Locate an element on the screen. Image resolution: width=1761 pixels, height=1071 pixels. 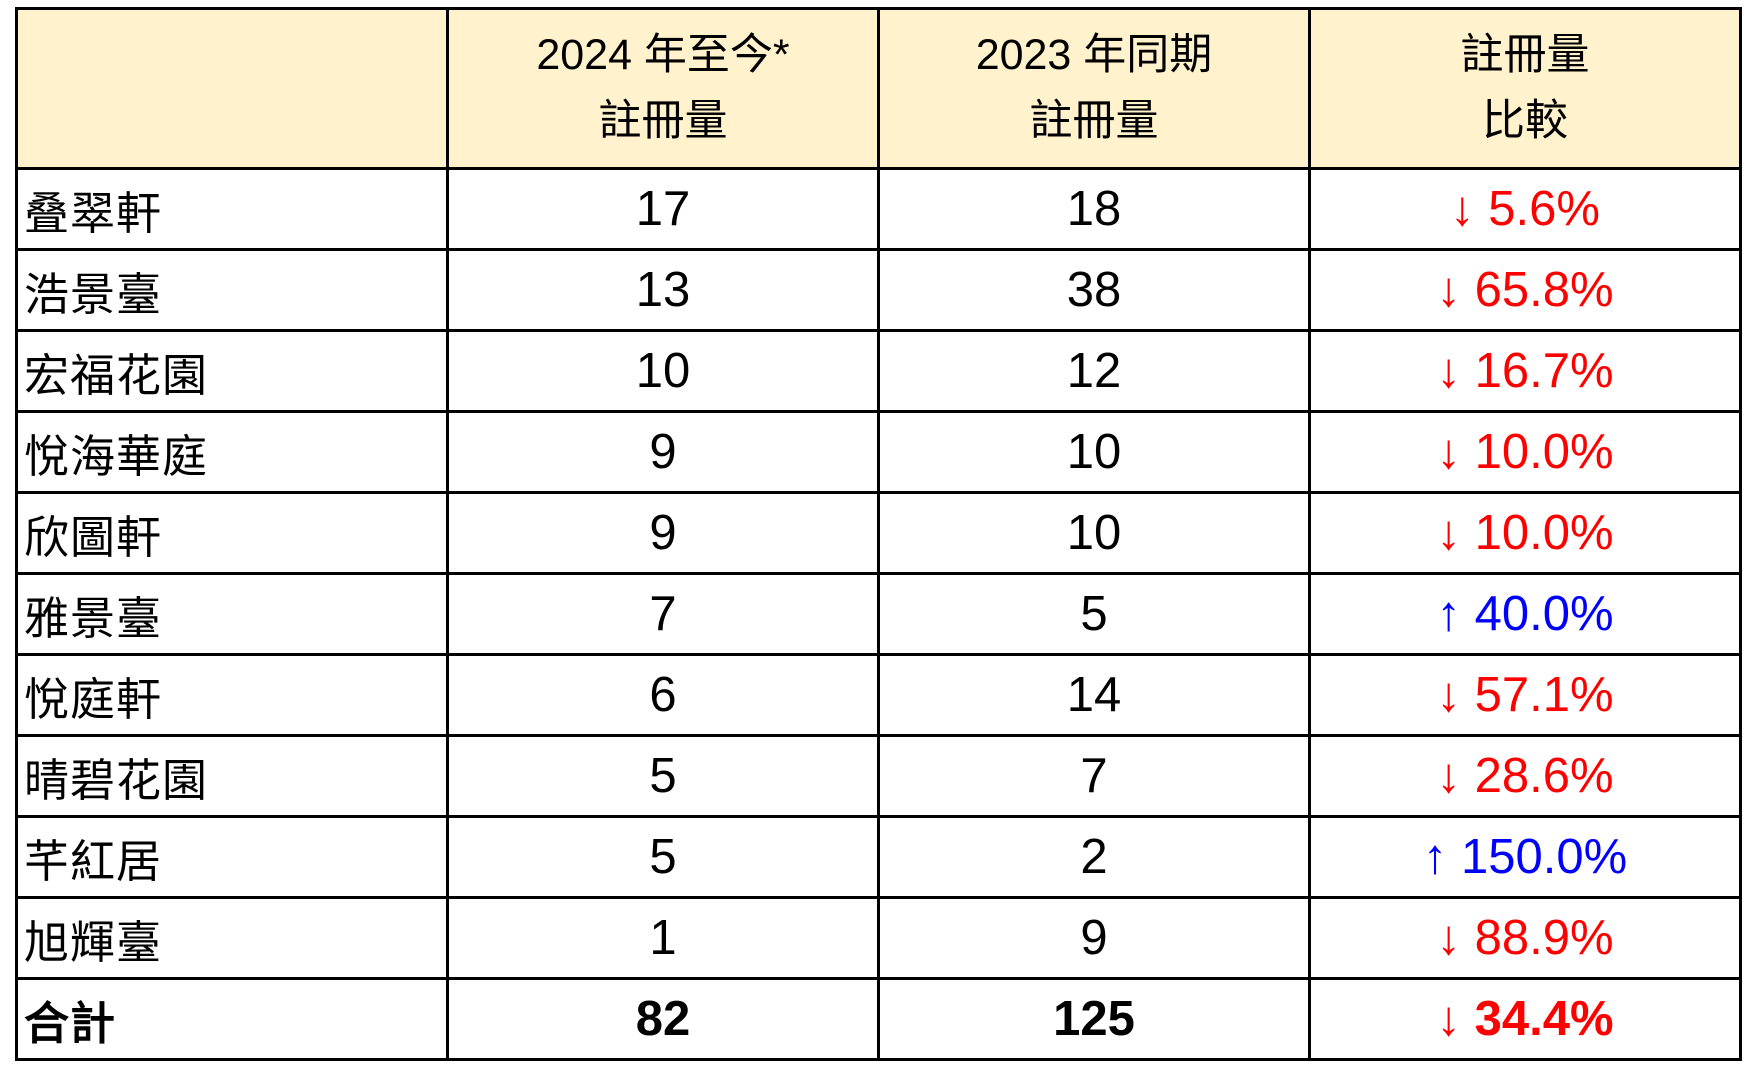
registrations-2023-cell: 5 is located at coordinates (1094, 614).